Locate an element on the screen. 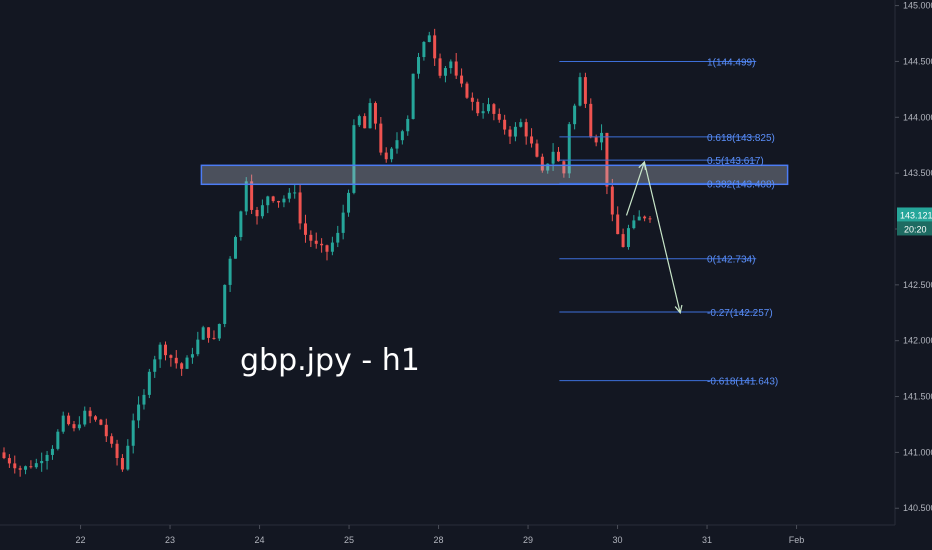 Image resolution: width=932 pixels, height=550 pixels. x-tick-label: 29 is located at coordinates (528, 540).